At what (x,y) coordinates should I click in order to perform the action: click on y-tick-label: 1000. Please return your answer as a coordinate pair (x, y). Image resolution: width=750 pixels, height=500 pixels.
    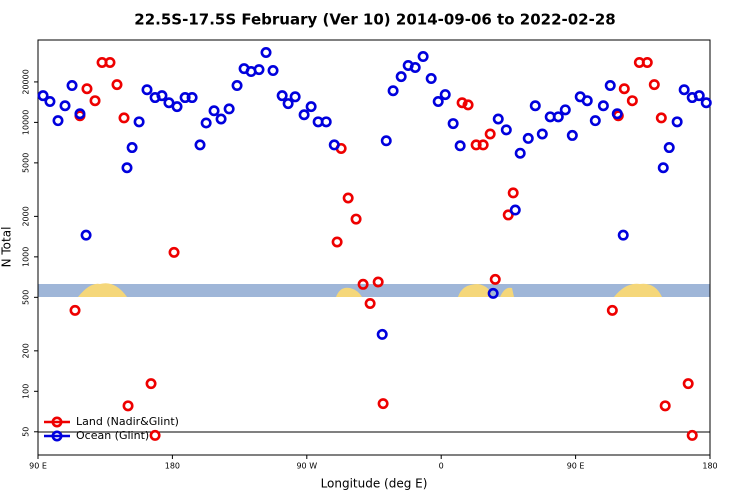
    Looking at the image, I should click on (26, 257).